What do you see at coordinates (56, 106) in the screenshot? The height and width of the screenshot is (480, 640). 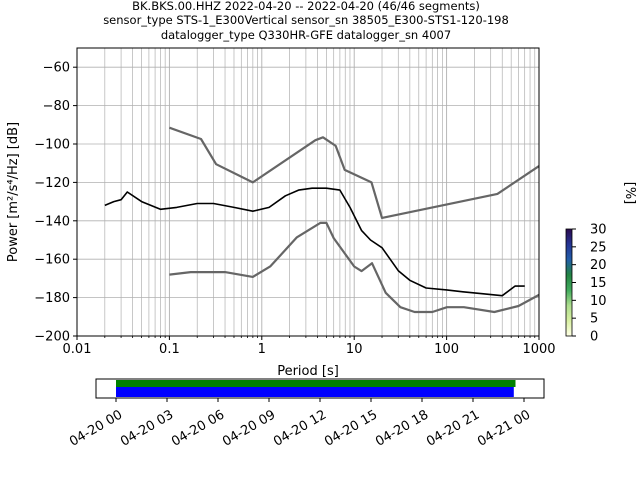 I see `y-tick-label: −80` at bounding box center [56, 106].